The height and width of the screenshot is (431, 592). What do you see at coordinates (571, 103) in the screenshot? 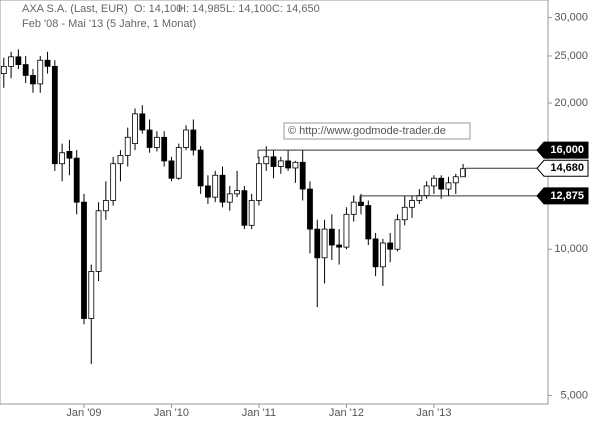
I see `y-tick-label: 20,000` at bounding box center [571, 103].